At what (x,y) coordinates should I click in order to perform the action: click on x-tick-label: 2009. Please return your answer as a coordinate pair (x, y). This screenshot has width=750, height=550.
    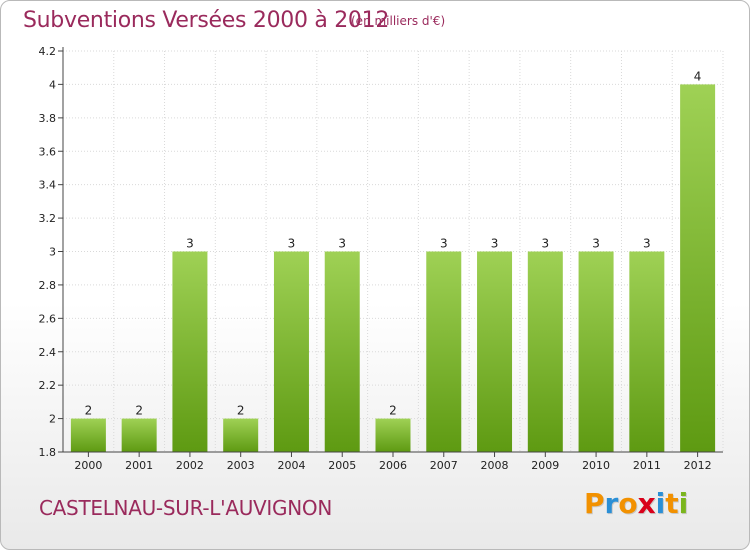
    Looking at the image, I should click on (545, 465).